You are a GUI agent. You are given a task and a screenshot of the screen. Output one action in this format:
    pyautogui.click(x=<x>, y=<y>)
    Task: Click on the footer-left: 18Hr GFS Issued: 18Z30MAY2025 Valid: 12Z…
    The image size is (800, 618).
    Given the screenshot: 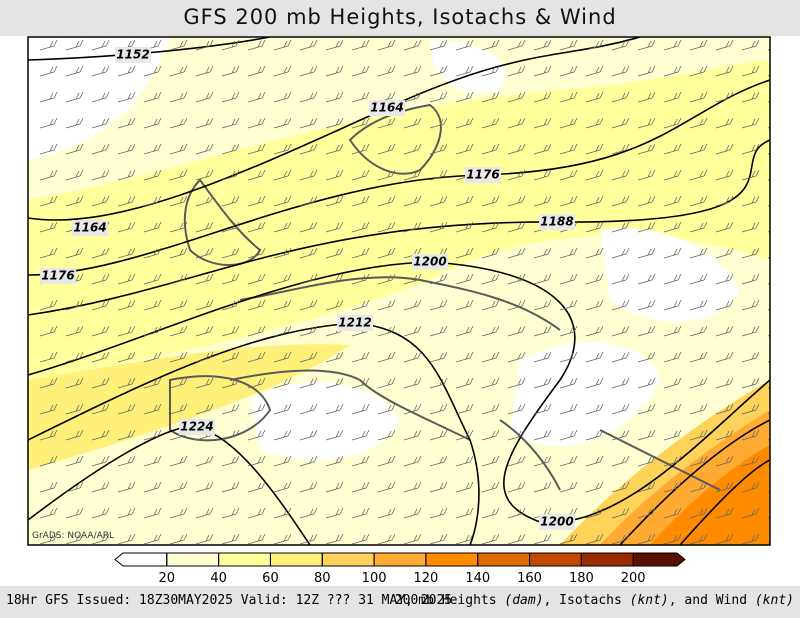 What is the action you would take?
    pyautogui.click(x=229, y=600)
    